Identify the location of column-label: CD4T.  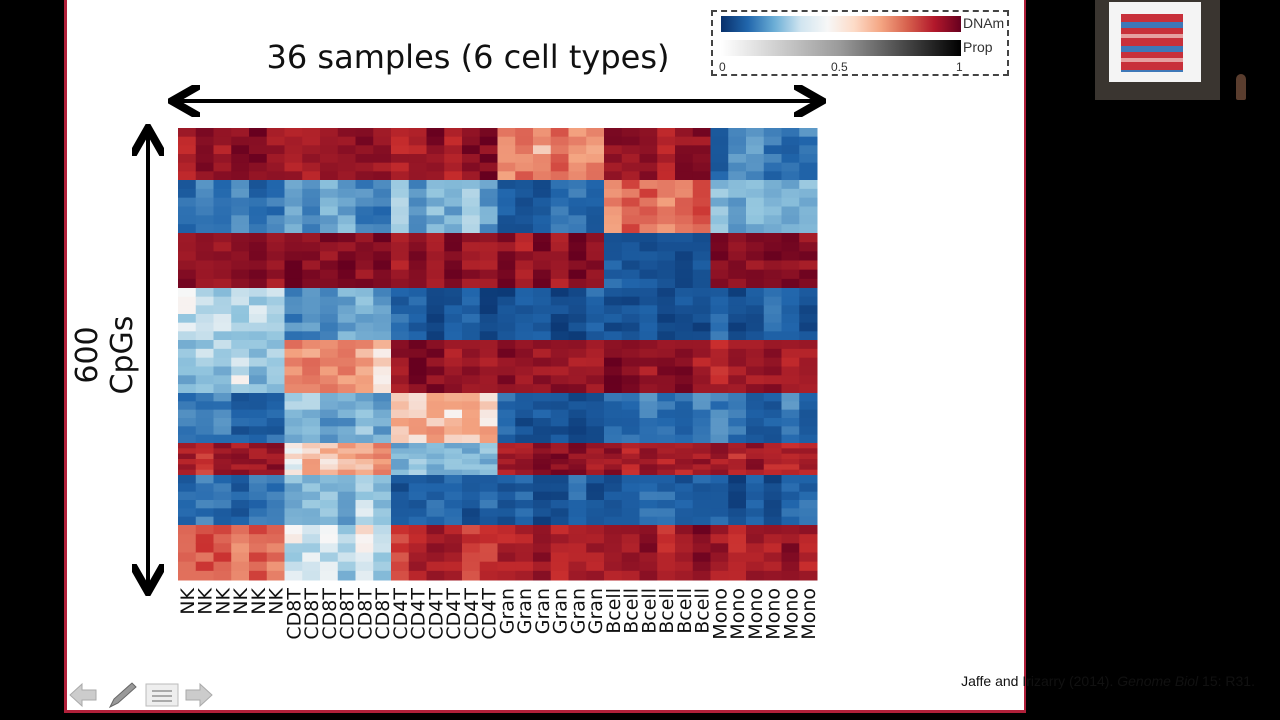
(436, 614).